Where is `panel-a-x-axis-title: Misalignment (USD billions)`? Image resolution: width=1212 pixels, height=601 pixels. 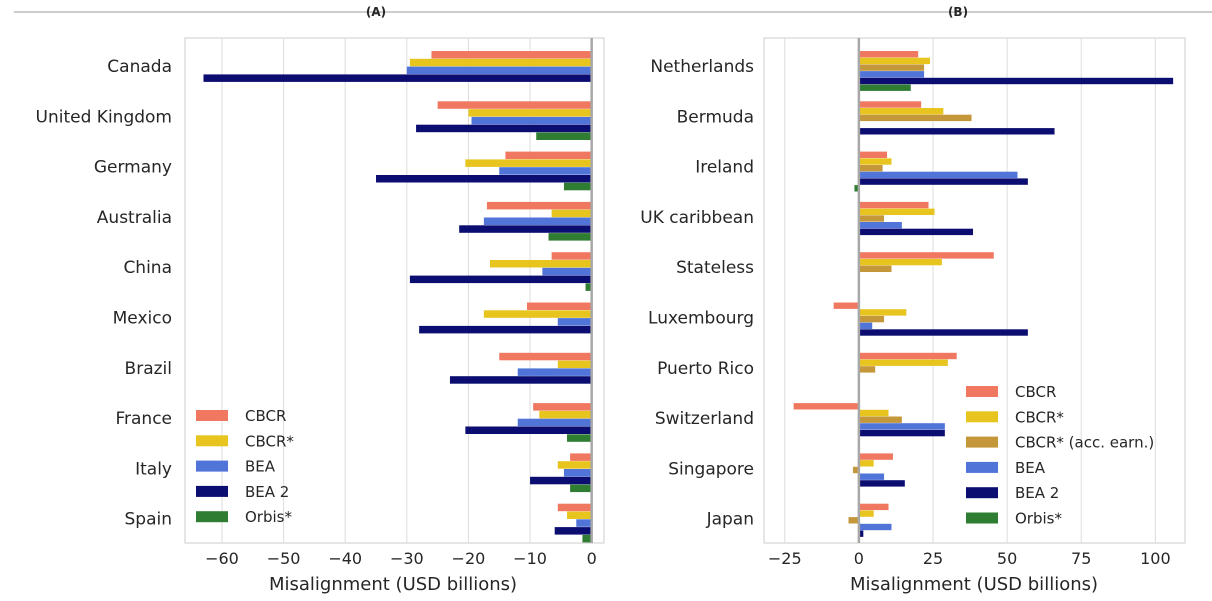 panel-a-x-axis-title: Misalignment (USD billions) is located at coordinates (393, 584).